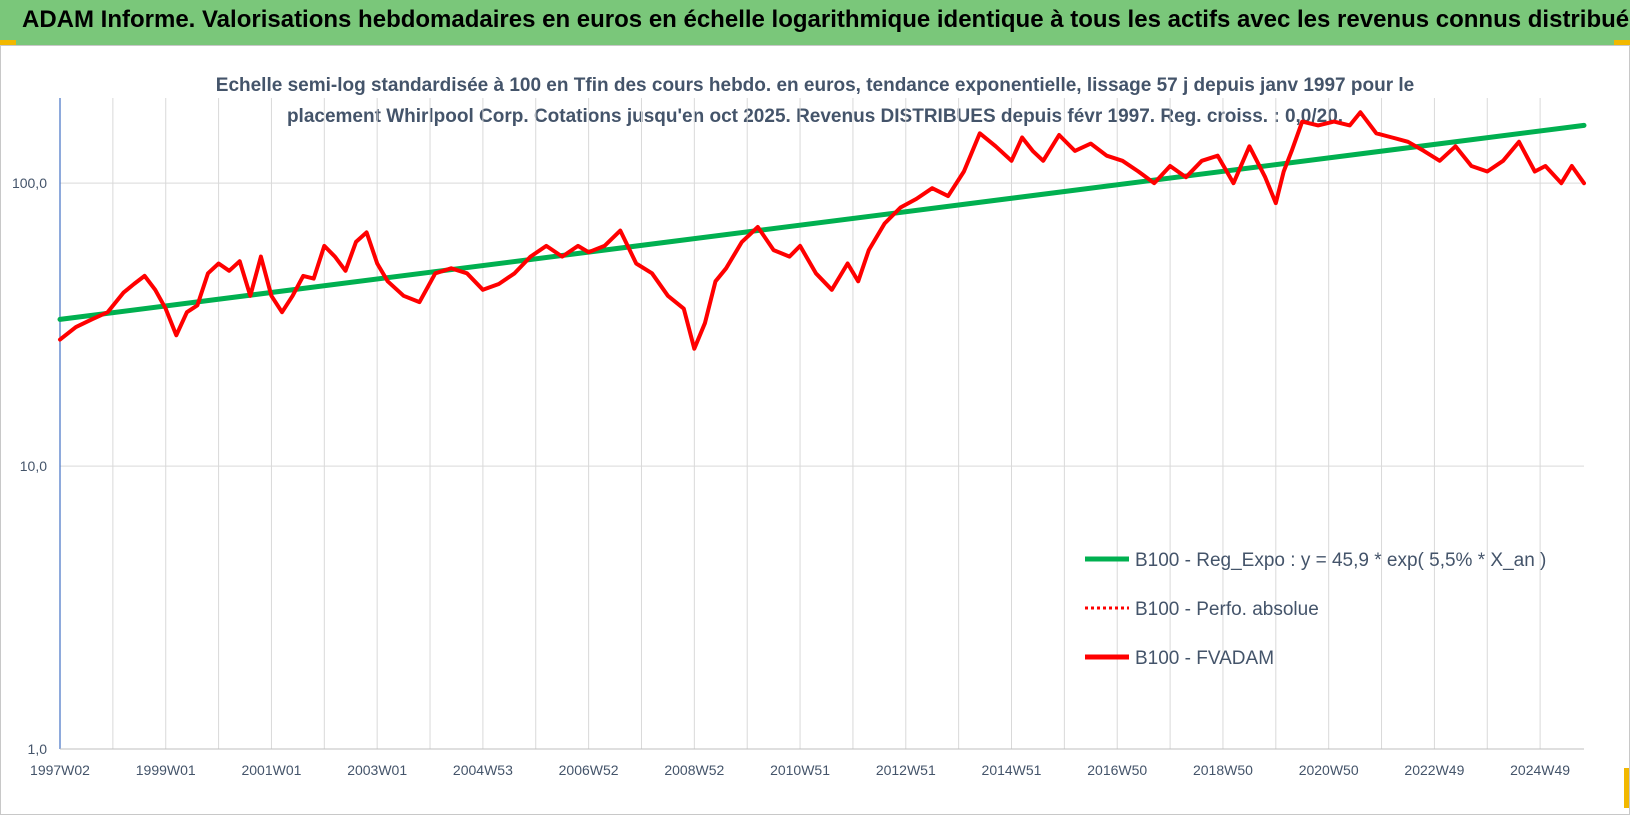  Describe the element at coordinates (166, 770) in the screenshot. I see `x-tick-label: 1999W01` at that location.